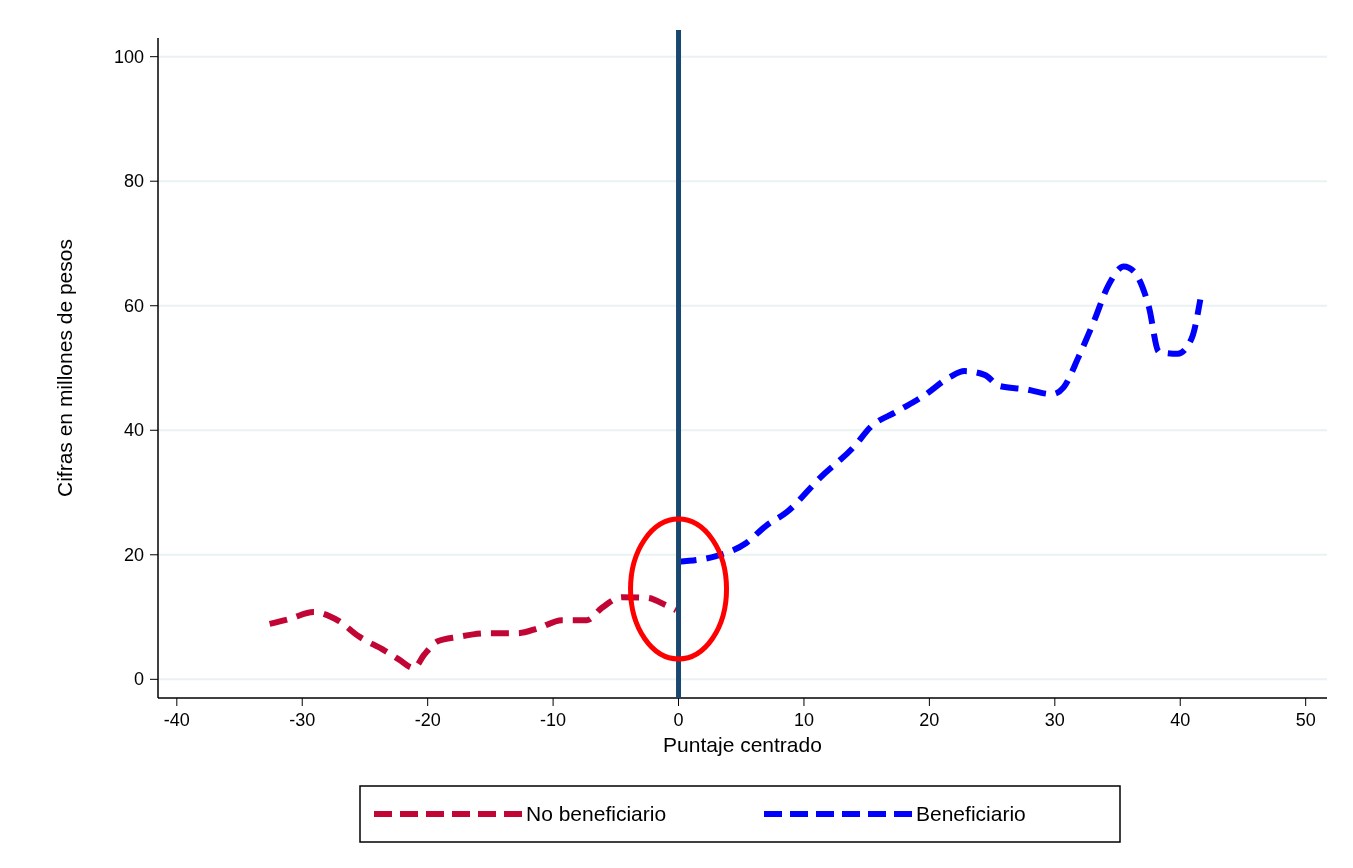 This screenshot has width=1353, height=868. Describe the element at coordinates (971, 813) in the screenshot. I see `legend-label: Beneficiario` at that location.